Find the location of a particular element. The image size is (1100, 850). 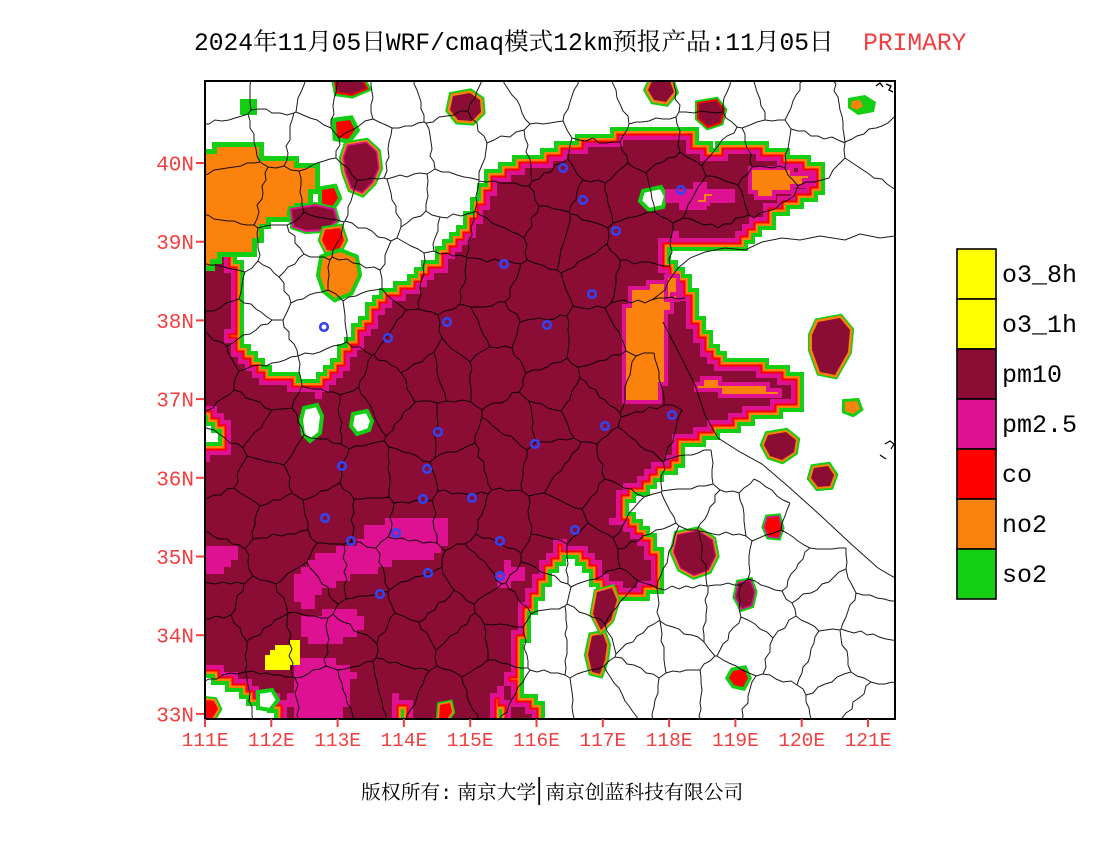

svg-text: 38N is located at coordinates (175, 323).